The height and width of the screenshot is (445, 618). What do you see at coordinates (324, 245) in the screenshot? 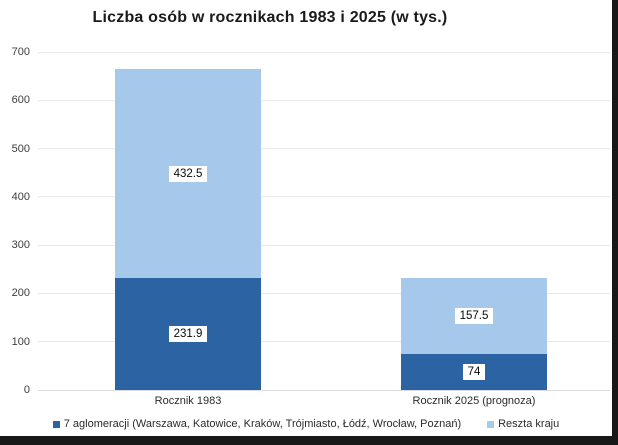
I see `gridline-y300` at bounding box center [324, 245].